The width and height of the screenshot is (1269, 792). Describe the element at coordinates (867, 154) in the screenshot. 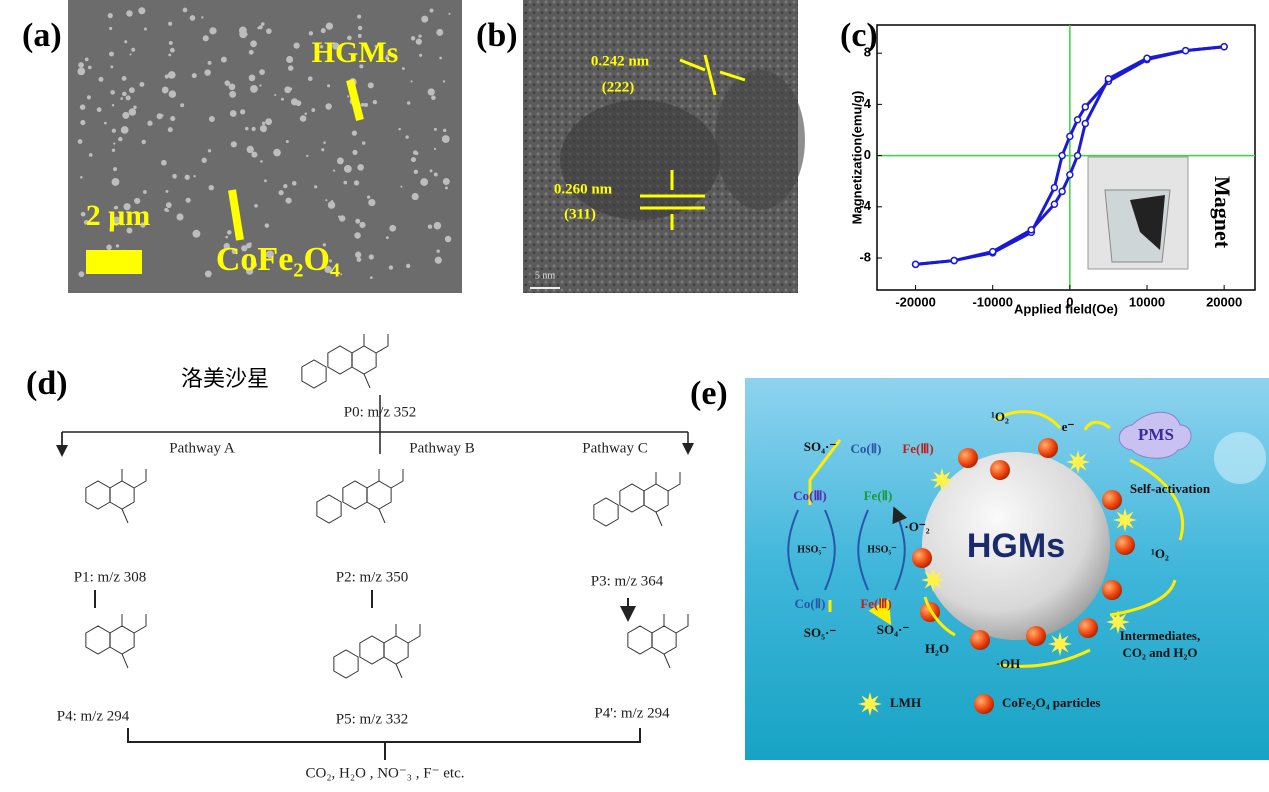

I see `y-tick-label: 0` at that location.